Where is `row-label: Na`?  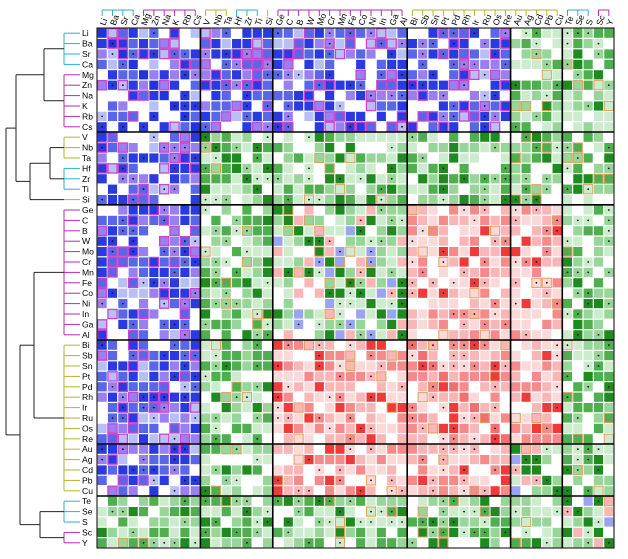 row-label: Na is located at coordinates (87, 96).